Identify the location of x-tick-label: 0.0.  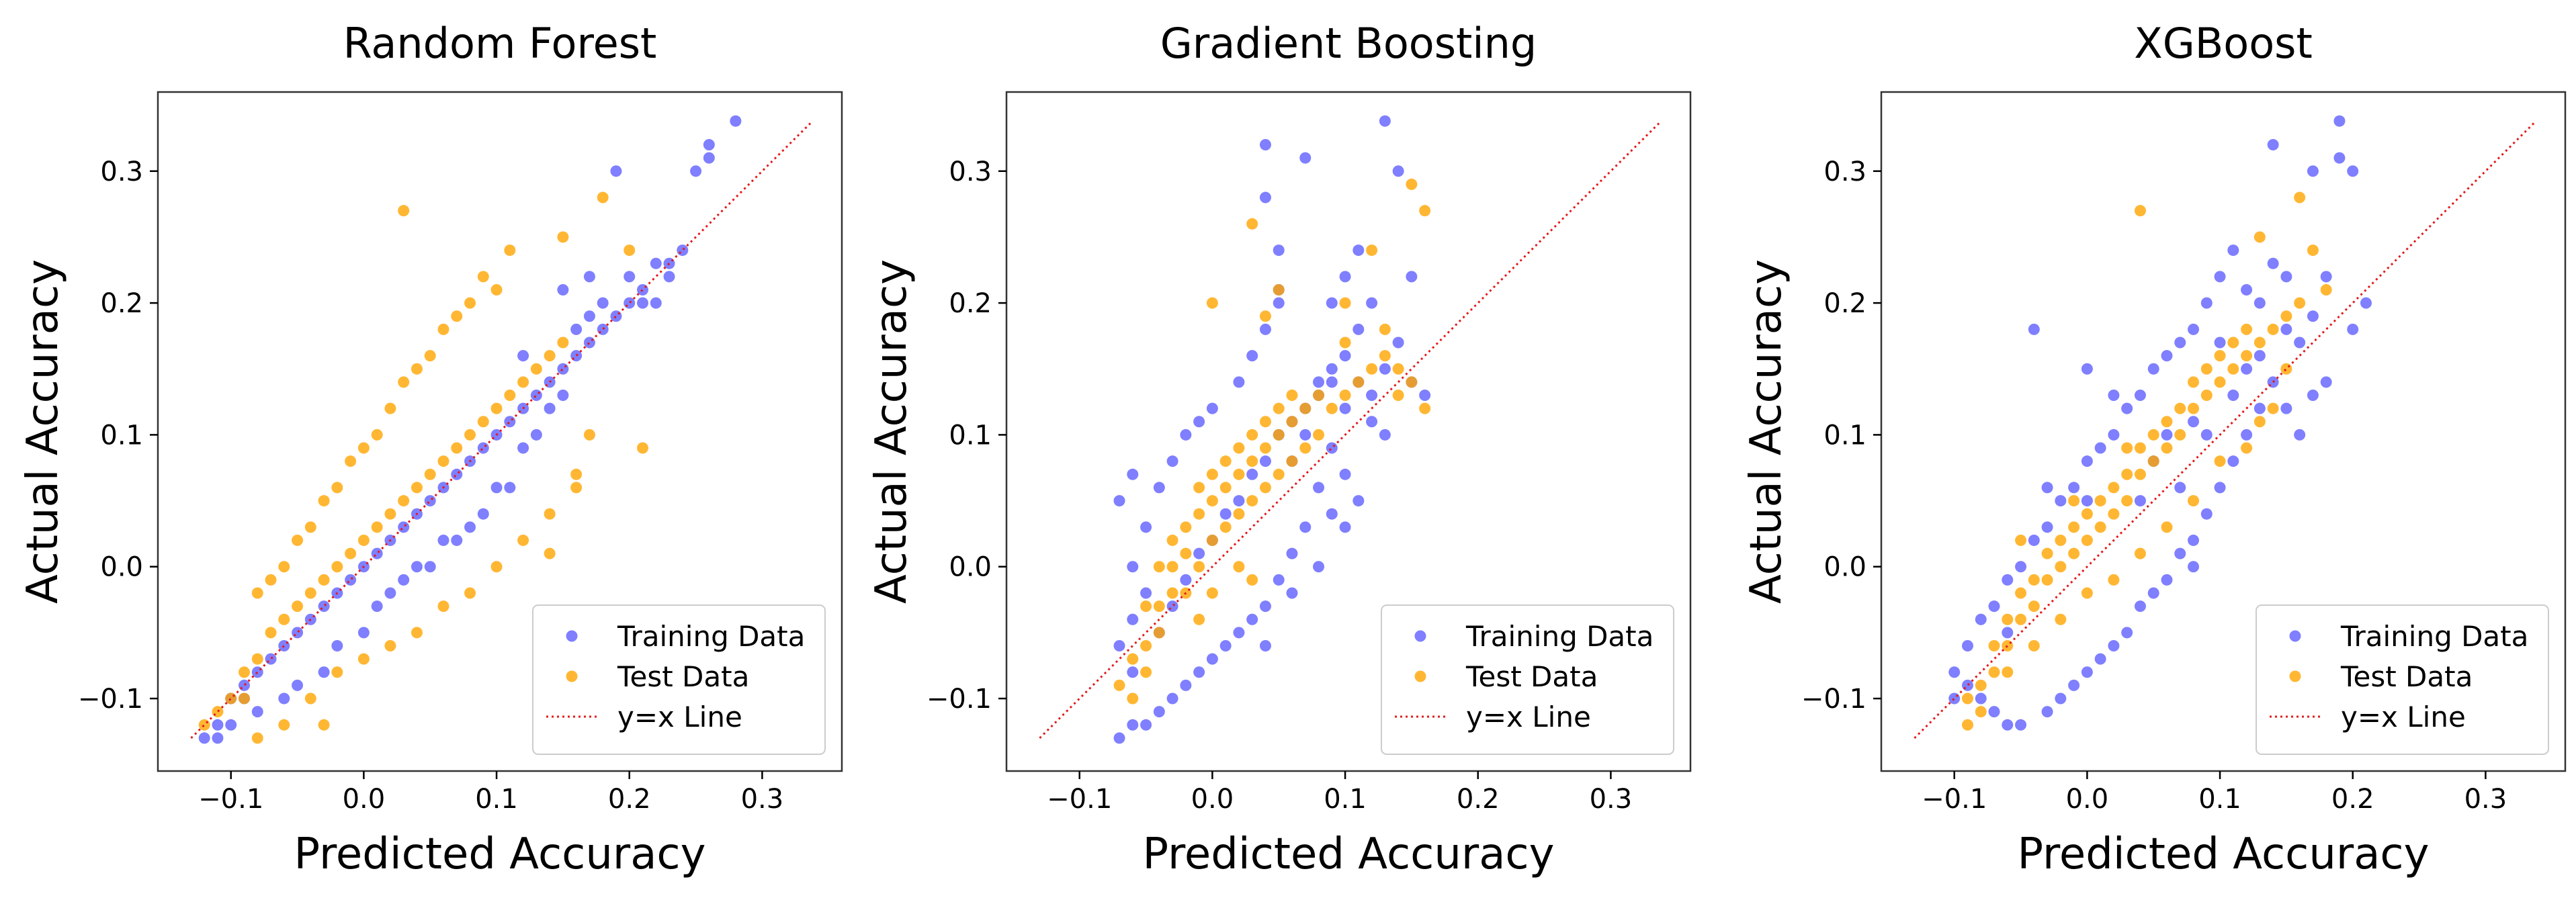
(364, 800).